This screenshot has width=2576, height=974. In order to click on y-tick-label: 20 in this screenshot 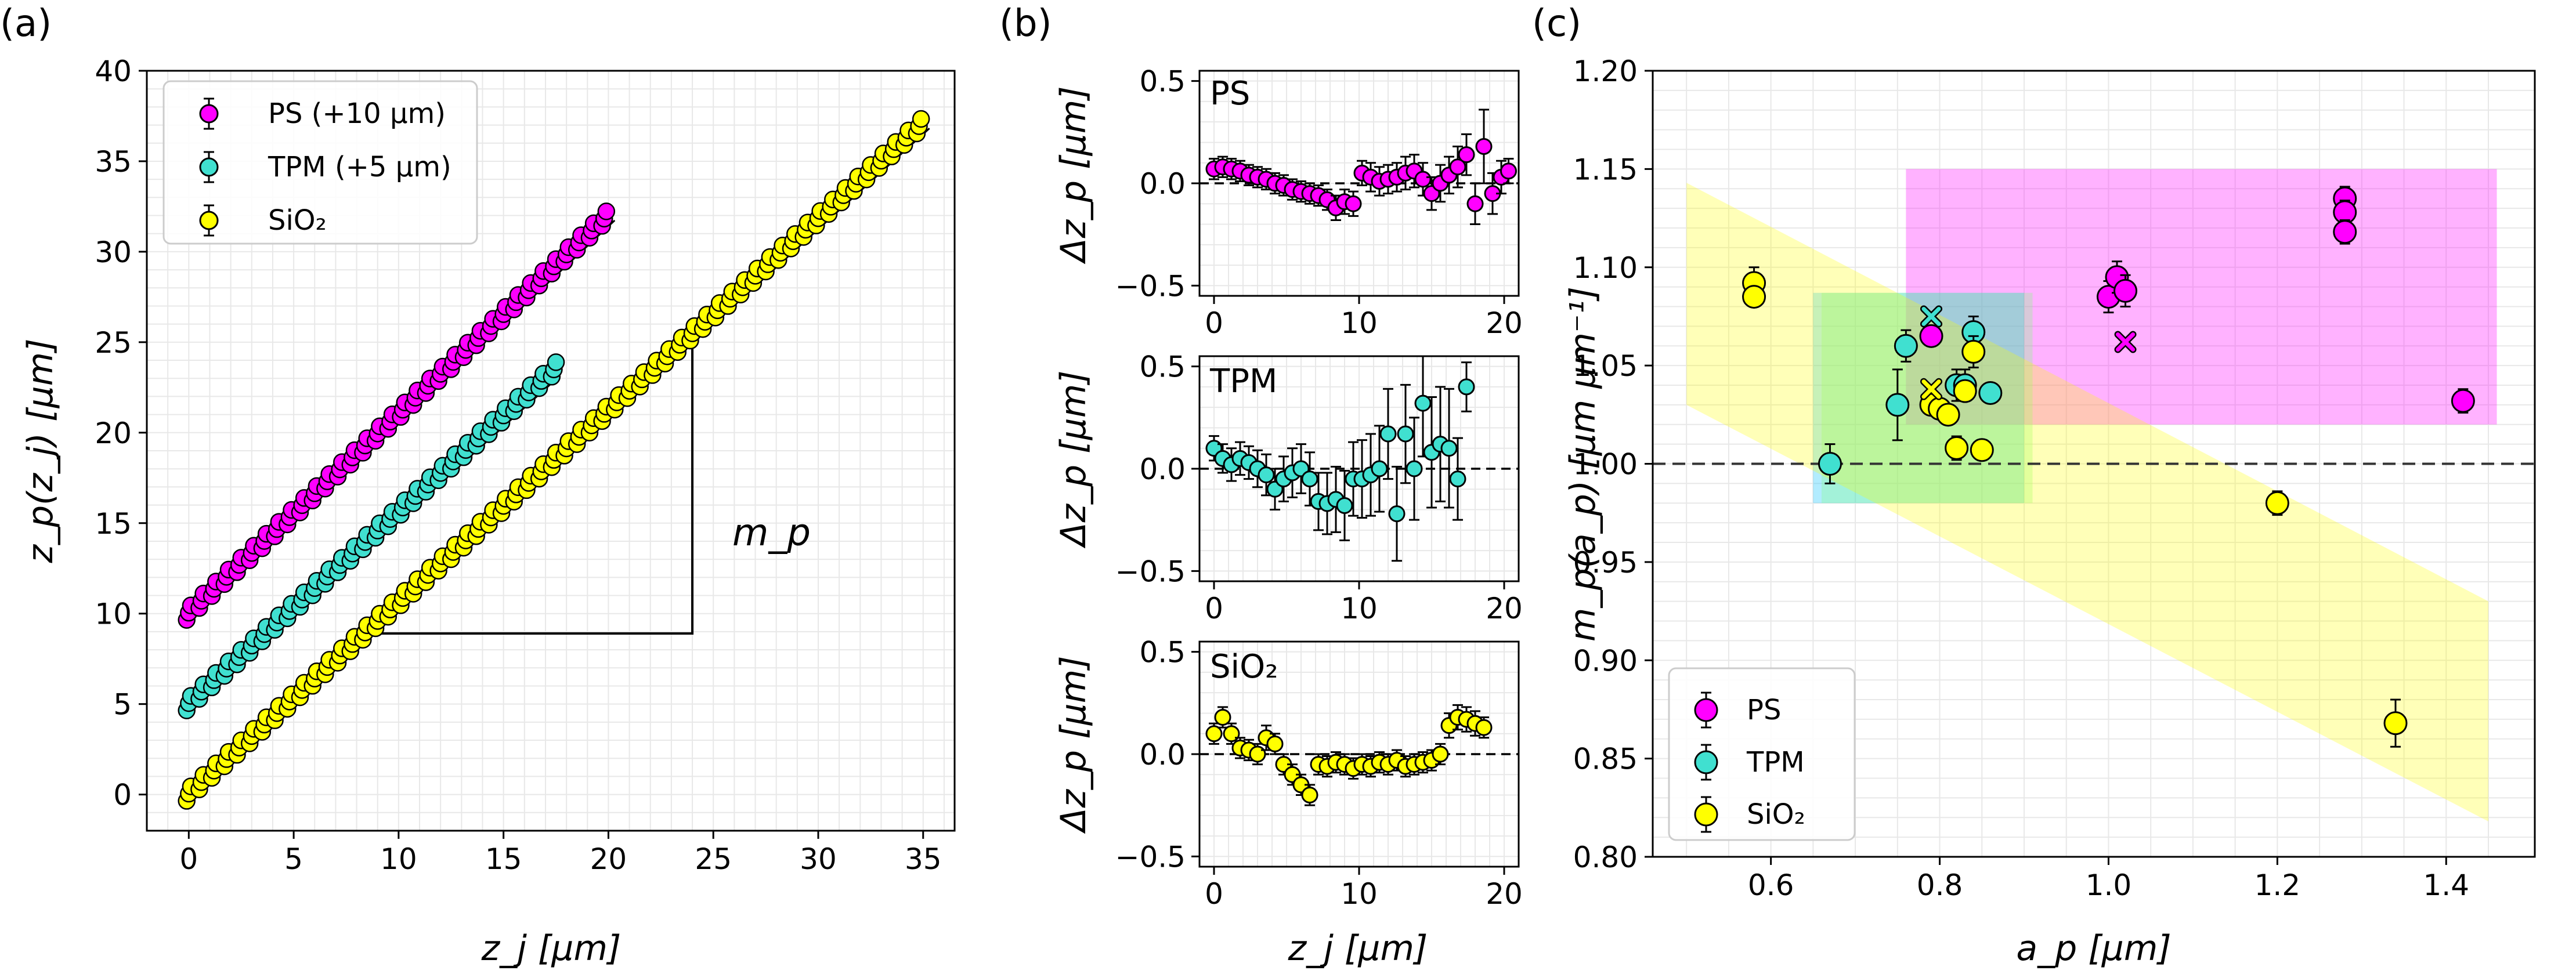, I will do `click(113, 433)`.